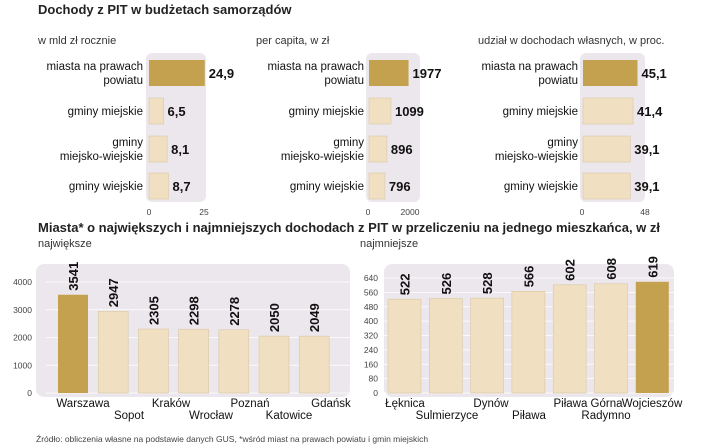 The image size is (720, 445). Describe the element at coordinates (180, 149) in the screenshot. I see `value-label: 8,1` at that location.